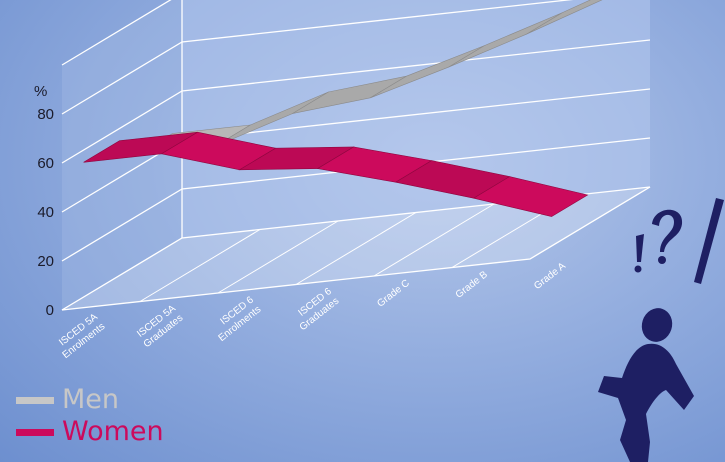 This screenshot has width=725, height=462. Describe the element at coordinates (336, 174) in the screenshot. I see `series-women` at that location.